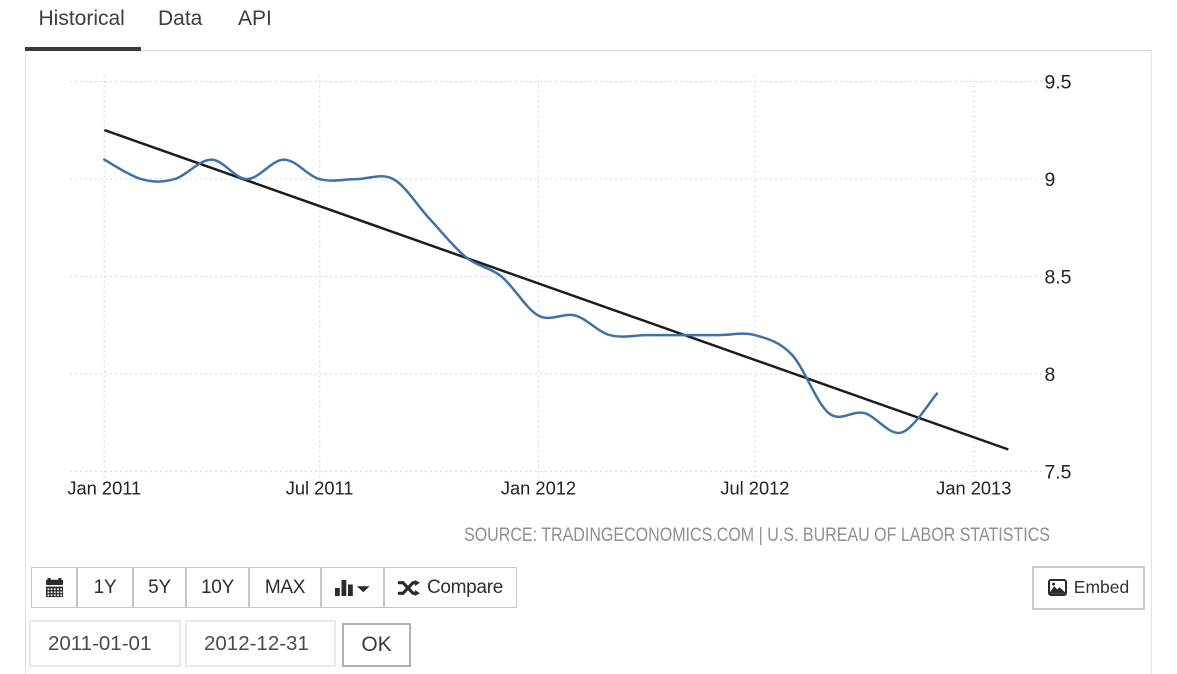 This screenshot has height=674, width=1177. I want to click on svg-text: Jul 2011, so click(320, 488).